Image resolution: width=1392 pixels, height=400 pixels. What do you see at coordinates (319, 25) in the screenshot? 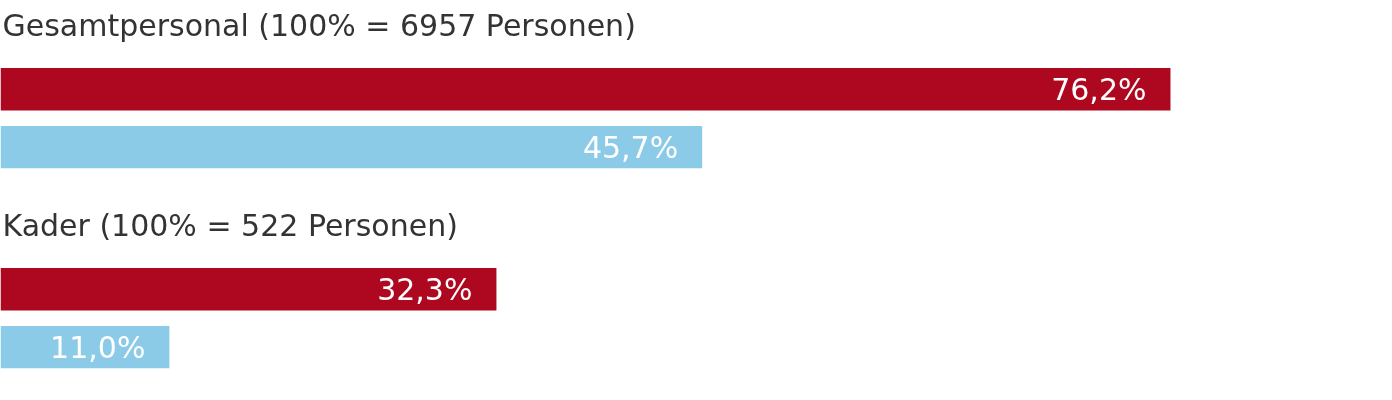
I see `chart-title: Gesamtpersonal (100% = 6957 Personen)` at bounding box center [319, 25].